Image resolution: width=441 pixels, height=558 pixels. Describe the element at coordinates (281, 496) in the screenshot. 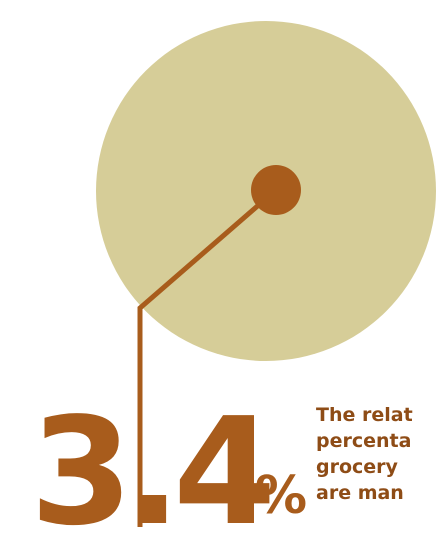

I see `stat-unit: %` at that location.